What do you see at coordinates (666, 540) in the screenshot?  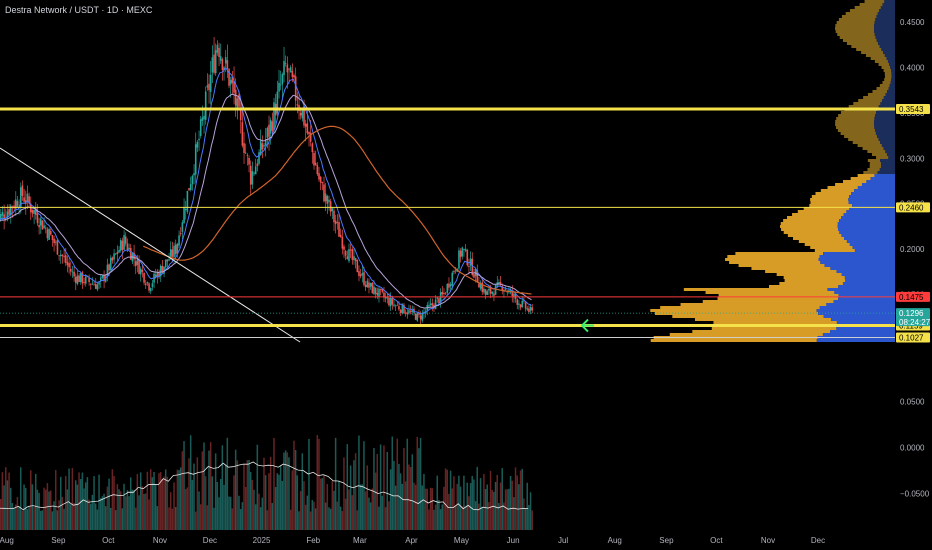 I see `time-tick-label: Sep` at bounding box center [666, 540].